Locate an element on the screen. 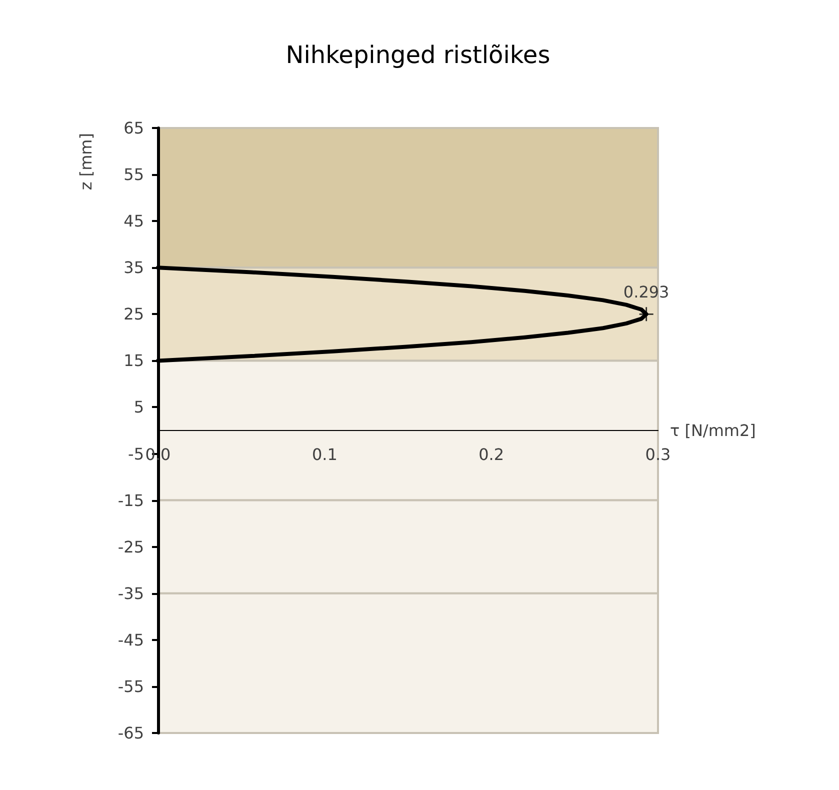 The height and width of the screenshot is (790, 839). y-tick-label: 35 is located at coordinates (134, 268).